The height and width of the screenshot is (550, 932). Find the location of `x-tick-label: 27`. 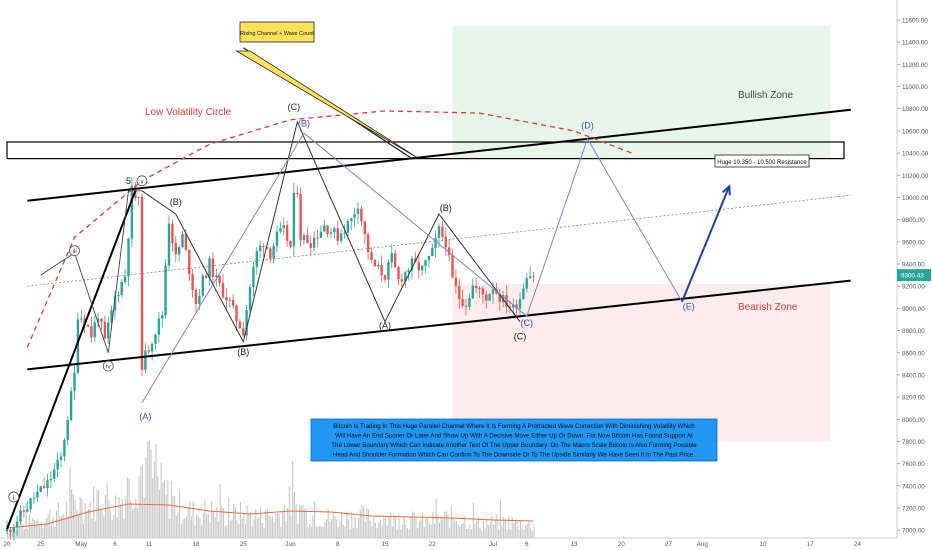

x-tick-label: 27 is located at coordinates (669, 544).